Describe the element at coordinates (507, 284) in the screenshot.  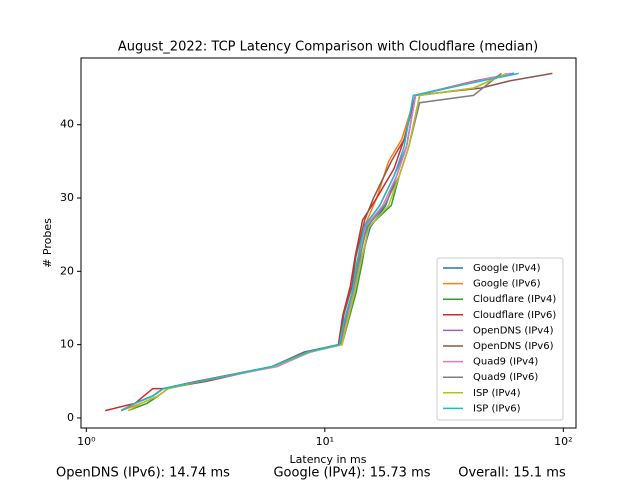
I see `legend-label: Google (IPv6)` at that location.